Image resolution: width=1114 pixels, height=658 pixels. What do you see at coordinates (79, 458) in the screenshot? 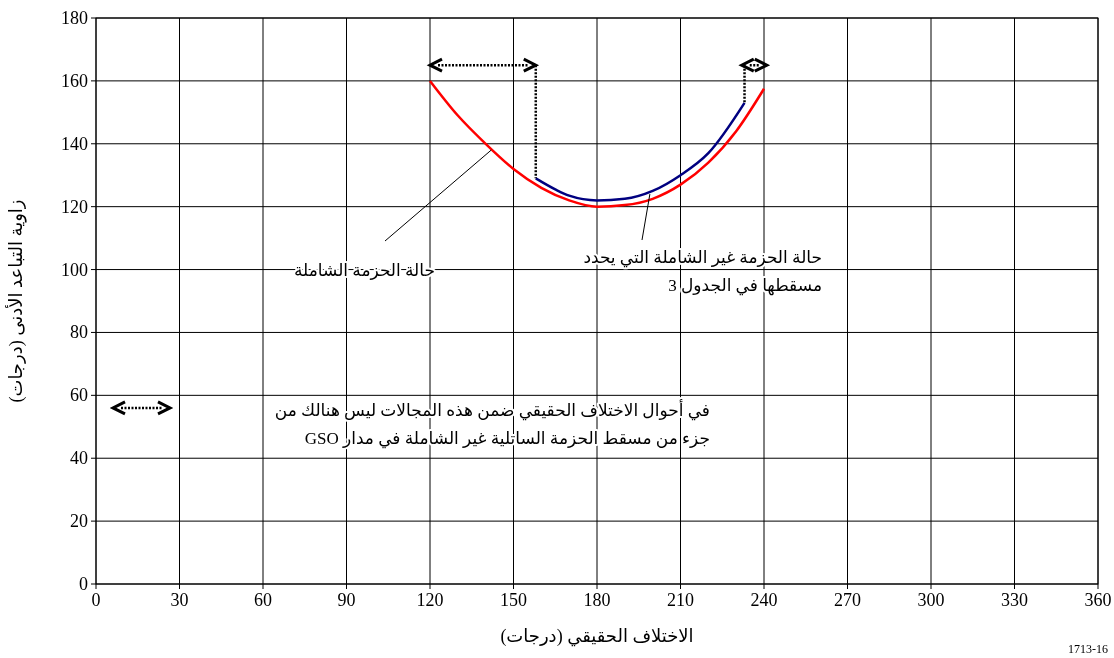
I see `y-tick-label: 40` at bounding box center [79, 458].